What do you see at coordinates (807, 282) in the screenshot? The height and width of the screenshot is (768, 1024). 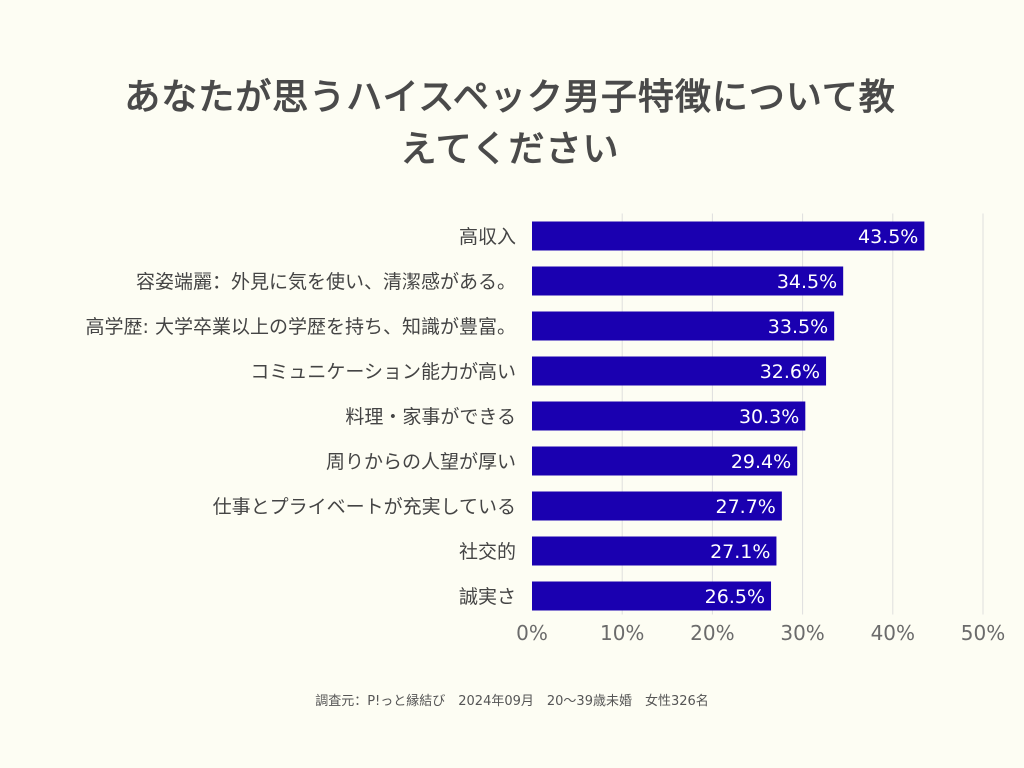 I see `bar-value-label: 34.5%` at bounding box center [807, 282].